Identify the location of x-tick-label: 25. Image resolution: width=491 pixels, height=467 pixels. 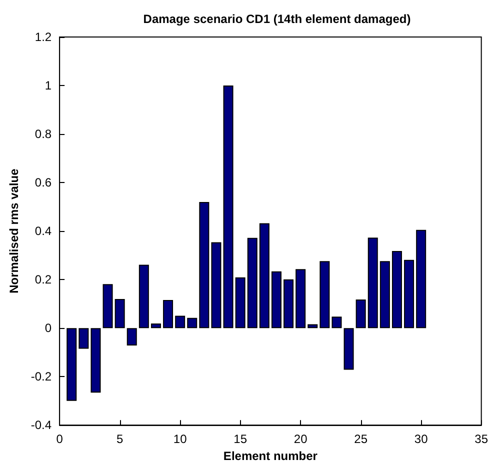
(361, 439).